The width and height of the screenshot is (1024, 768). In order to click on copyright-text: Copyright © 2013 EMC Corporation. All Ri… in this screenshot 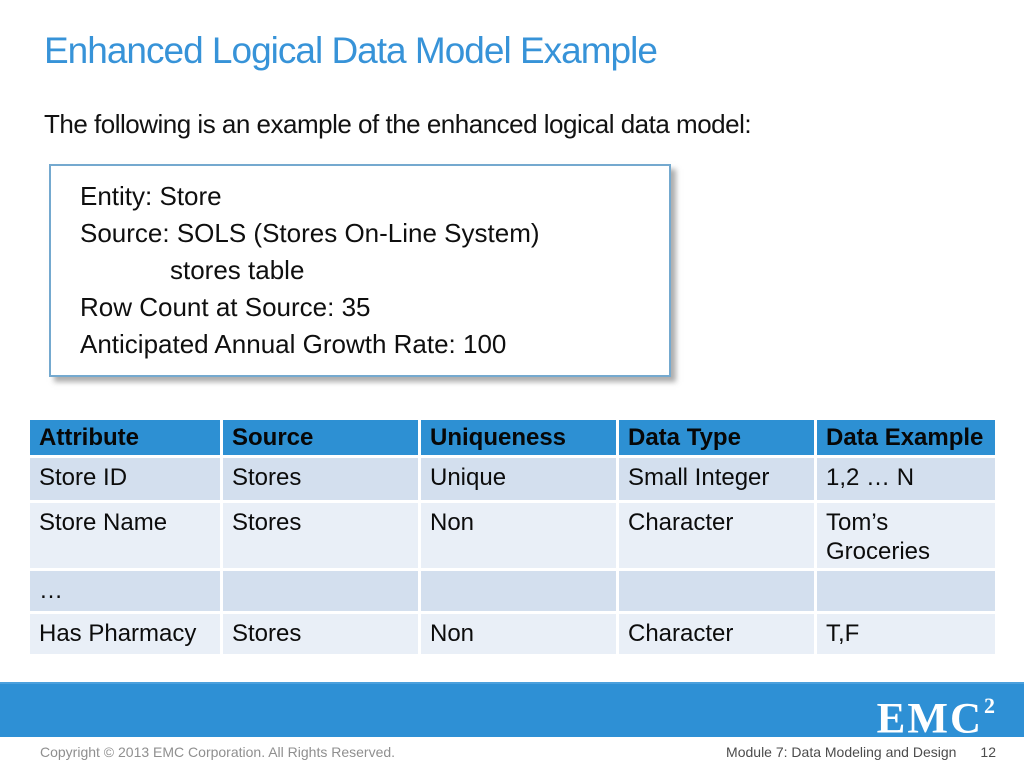, I will do `click(218, 752)`.